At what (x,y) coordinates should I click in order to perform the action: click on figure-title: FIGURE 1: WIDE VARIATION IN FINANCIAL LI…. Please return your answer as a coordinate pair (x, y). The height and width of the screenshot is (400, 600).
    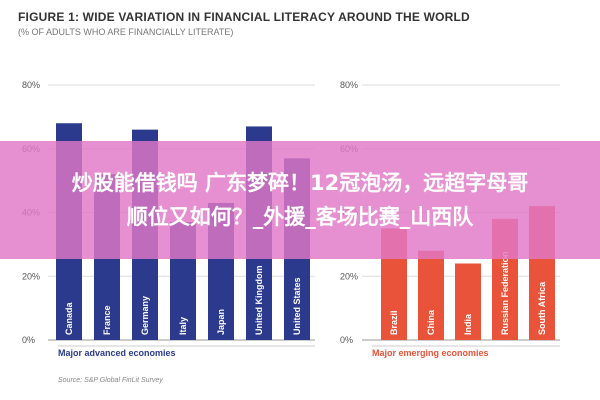
    Looking at the image, I should click on (244, 17).